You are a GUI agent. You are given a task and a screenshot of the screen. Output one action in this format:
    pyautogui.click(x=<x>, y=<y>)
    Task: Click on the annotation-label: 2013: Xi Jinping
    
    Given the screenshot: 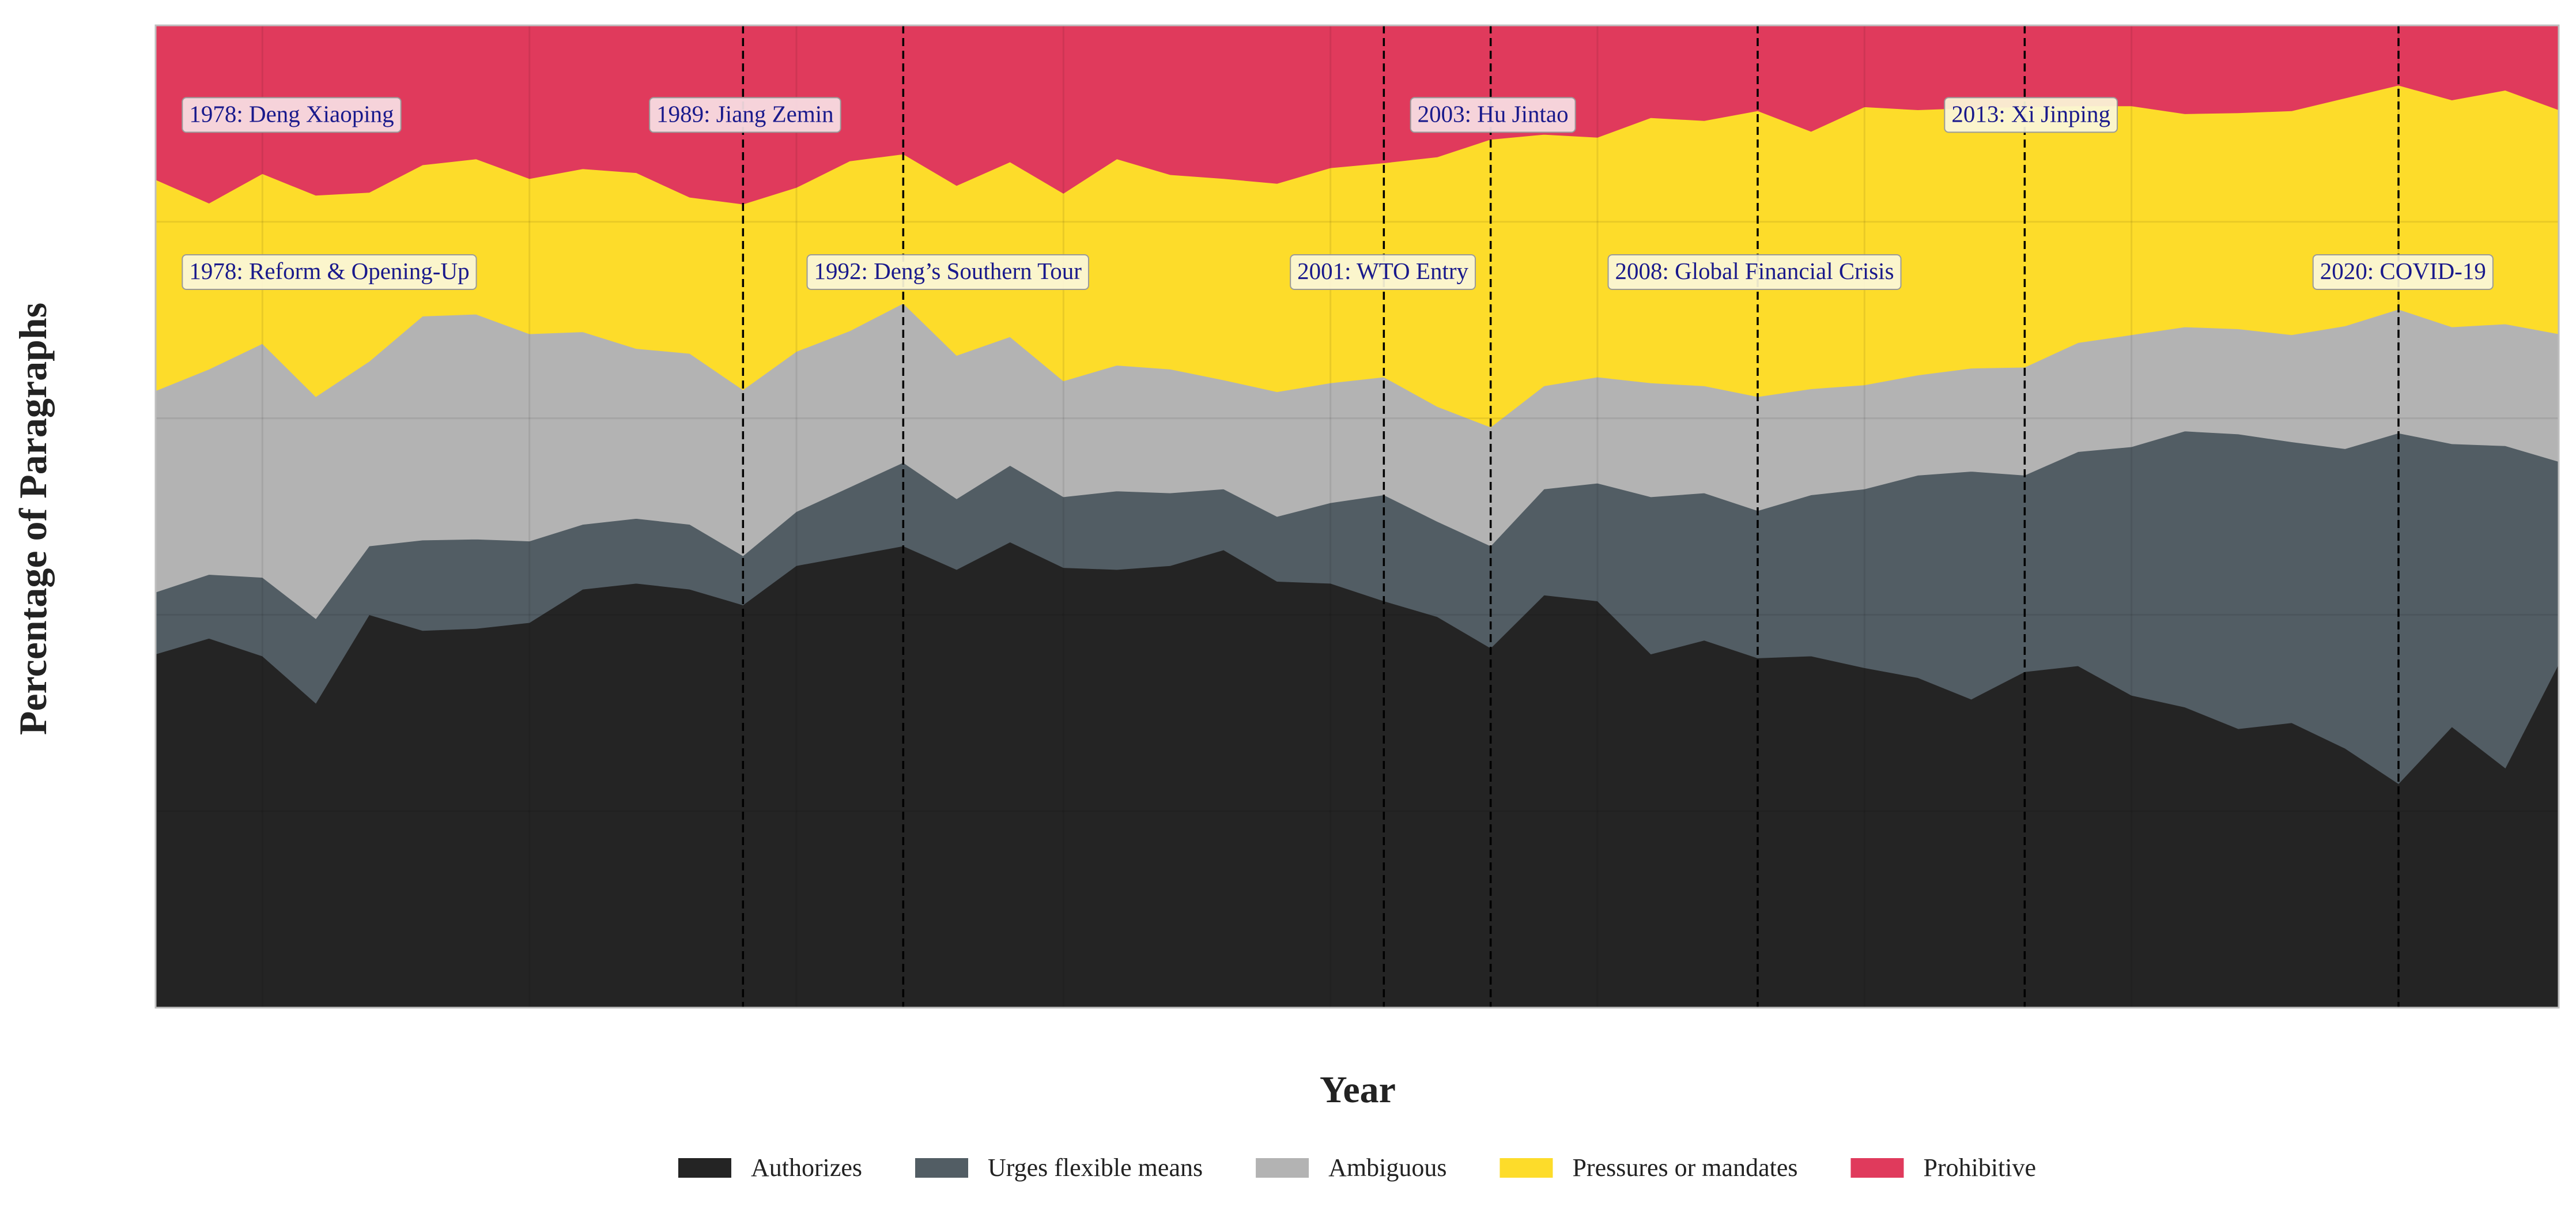 What is the action you would take?
    pyautogui.click(x=2030, y=114)
    